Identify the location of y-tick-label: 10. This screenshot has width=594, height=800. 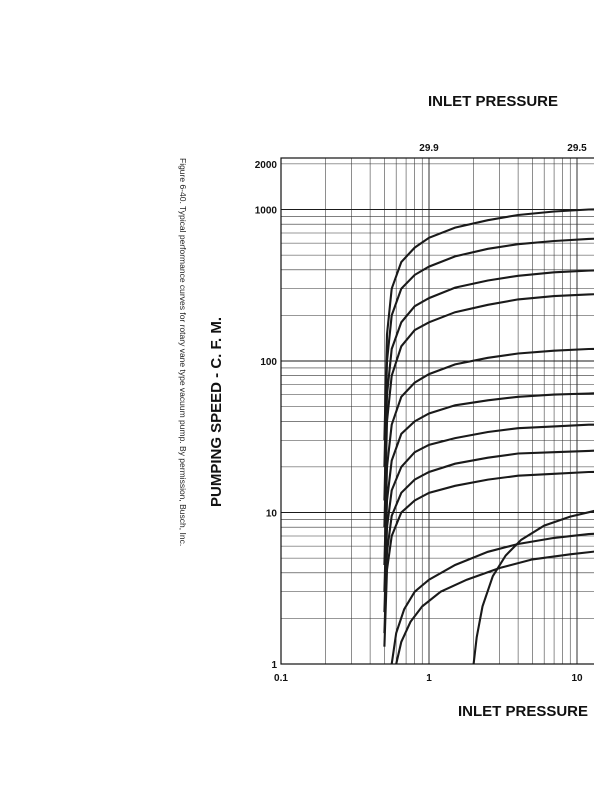
(272, 514).